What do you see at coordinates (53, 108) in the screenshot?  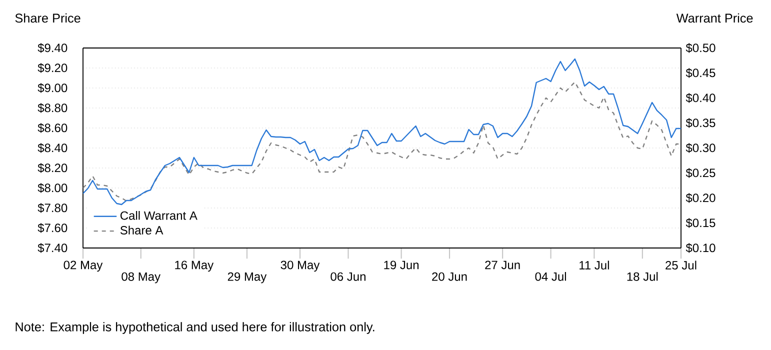 I see `y-tick-label: $8.80` at bounding box center [53, 108].